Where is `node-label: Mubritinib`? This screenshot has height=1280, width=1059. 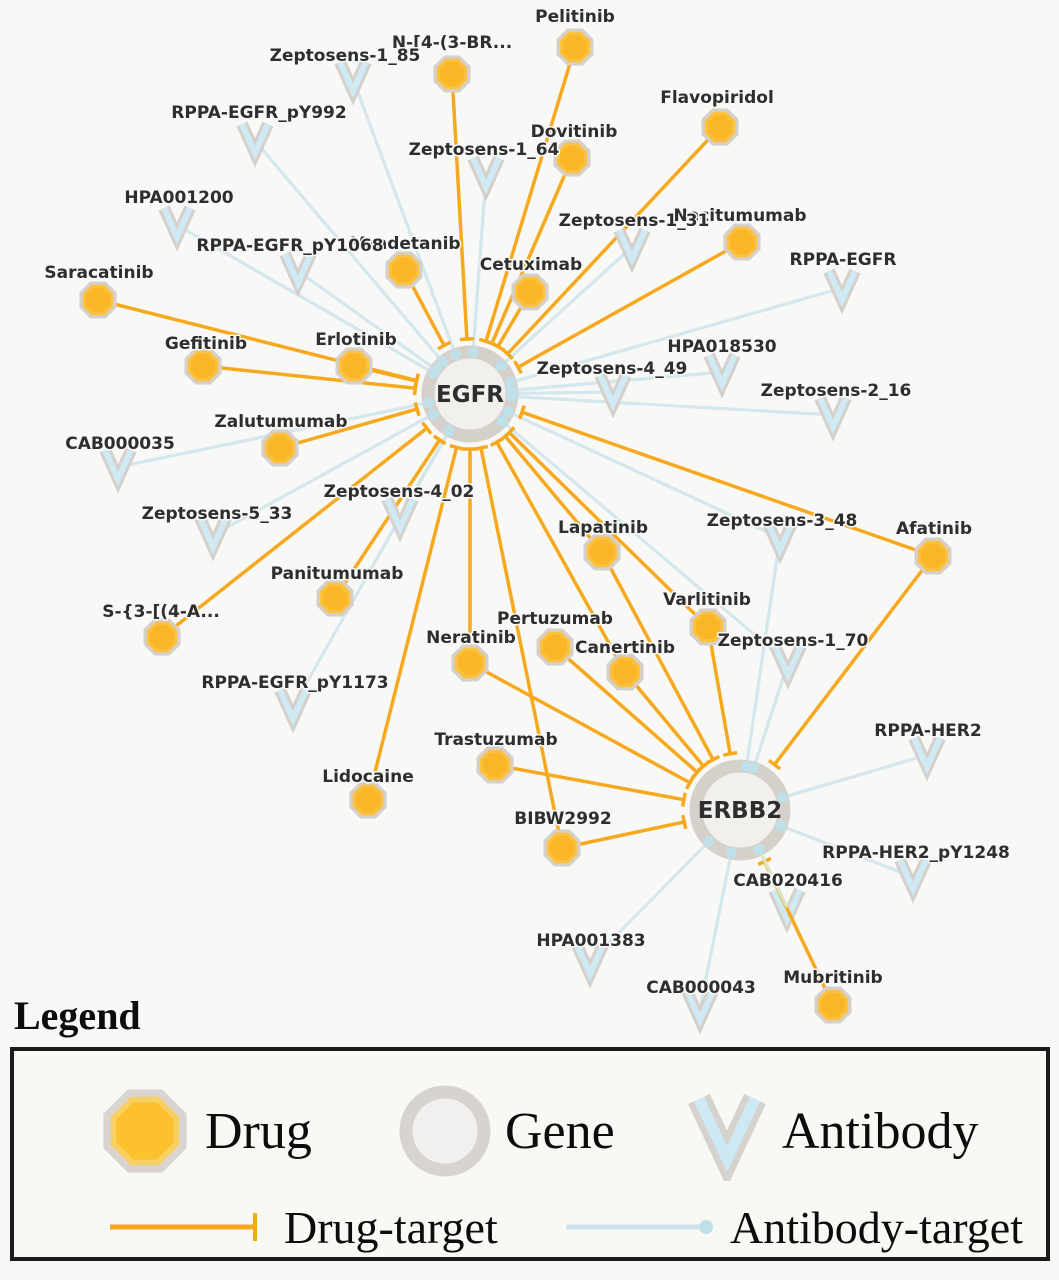 node-label: Mubritinib is located at coordinates (832, 978).